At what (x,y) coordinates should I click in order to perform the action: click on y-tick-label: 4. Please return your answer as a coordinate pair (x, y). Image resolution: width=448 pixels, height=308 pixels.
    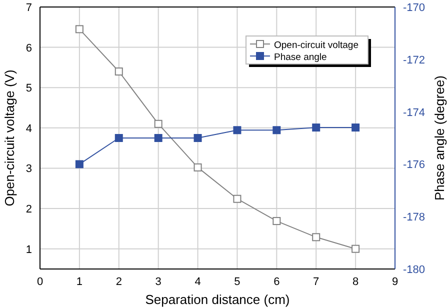
    Looking at the image, I should click on (29, 128).